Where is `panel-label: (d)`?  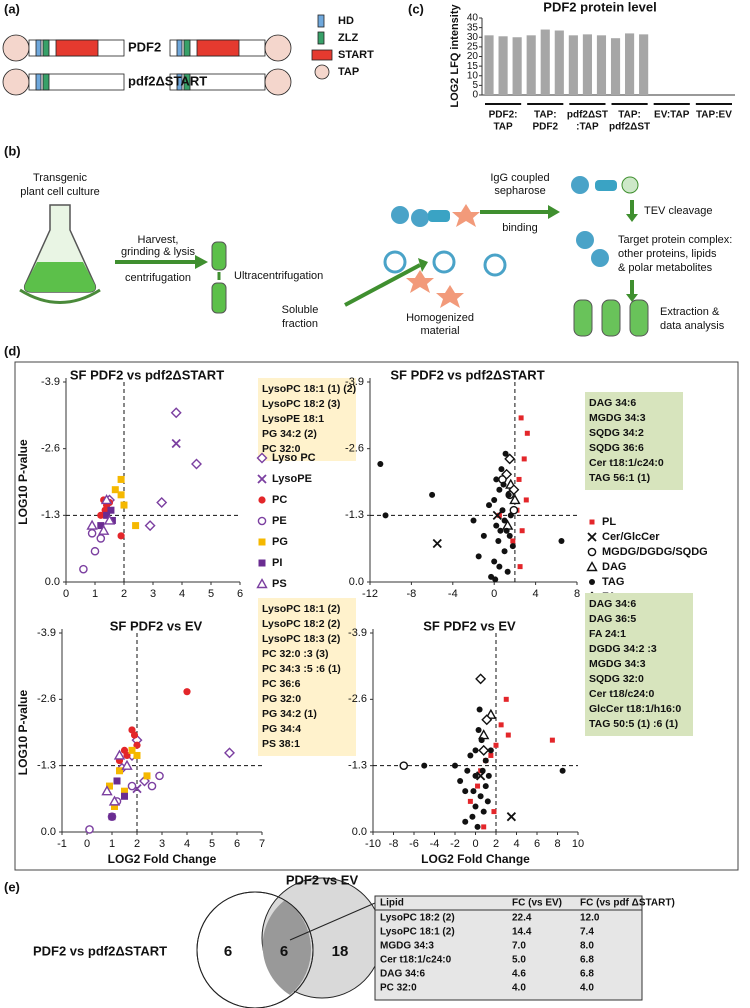
panel-label: (d) is located at coordinates (12, 350).